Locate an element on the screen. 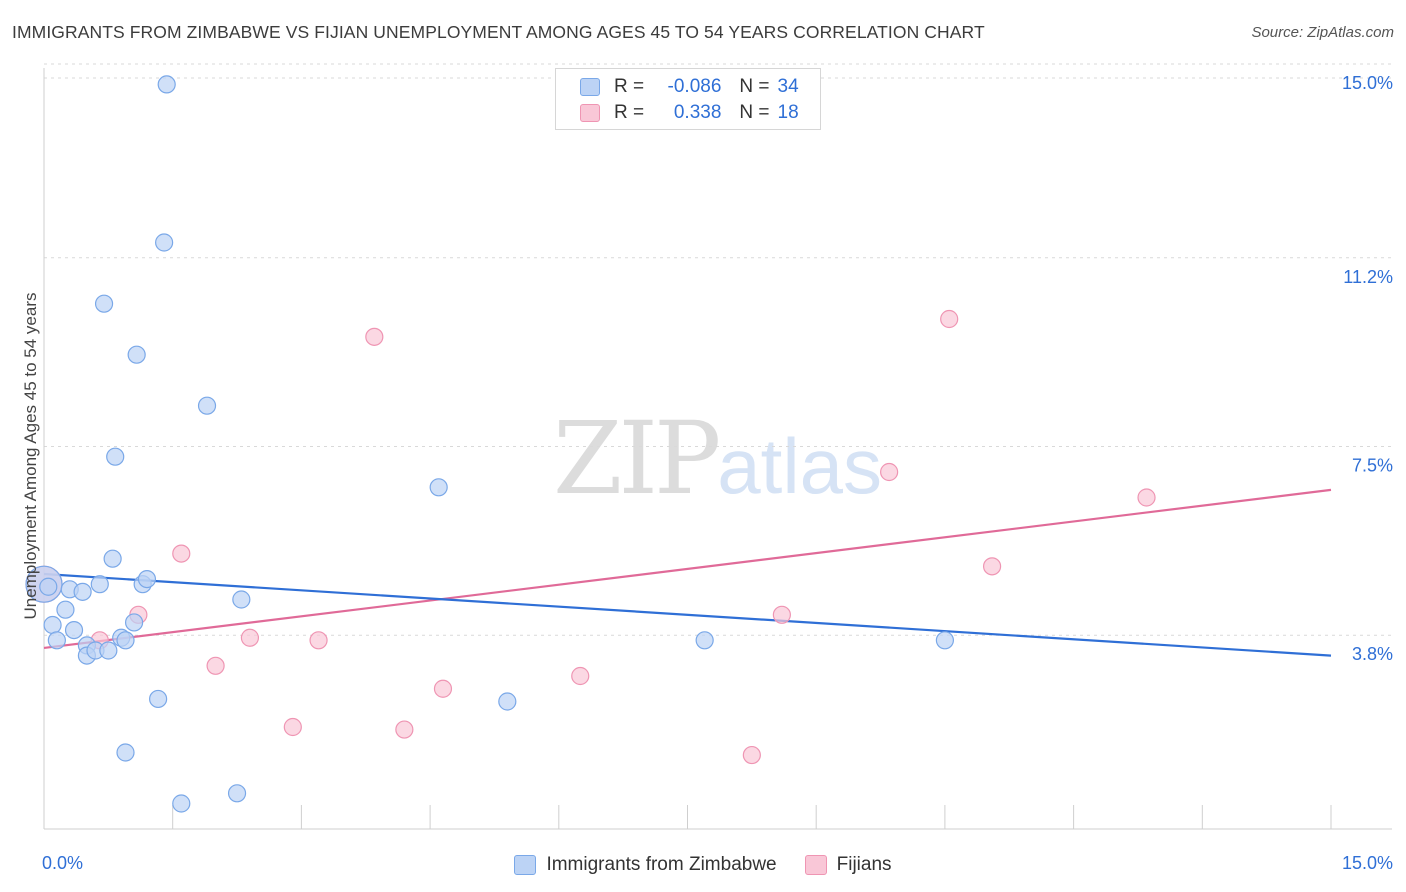 Image resolution: width=1406 pixels, height=892 pixels. legend-item-fijians: Fijians is located at coordinates (848, 865).